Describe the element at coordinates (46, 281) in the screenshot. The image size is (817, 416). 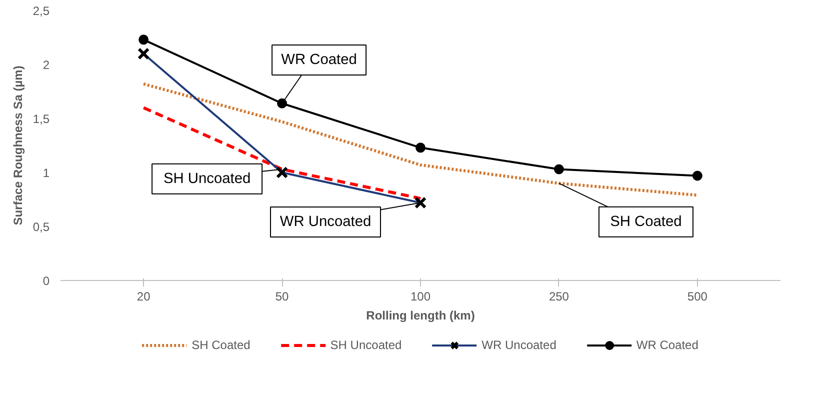
I see `y-tick-label: 0` at that location.